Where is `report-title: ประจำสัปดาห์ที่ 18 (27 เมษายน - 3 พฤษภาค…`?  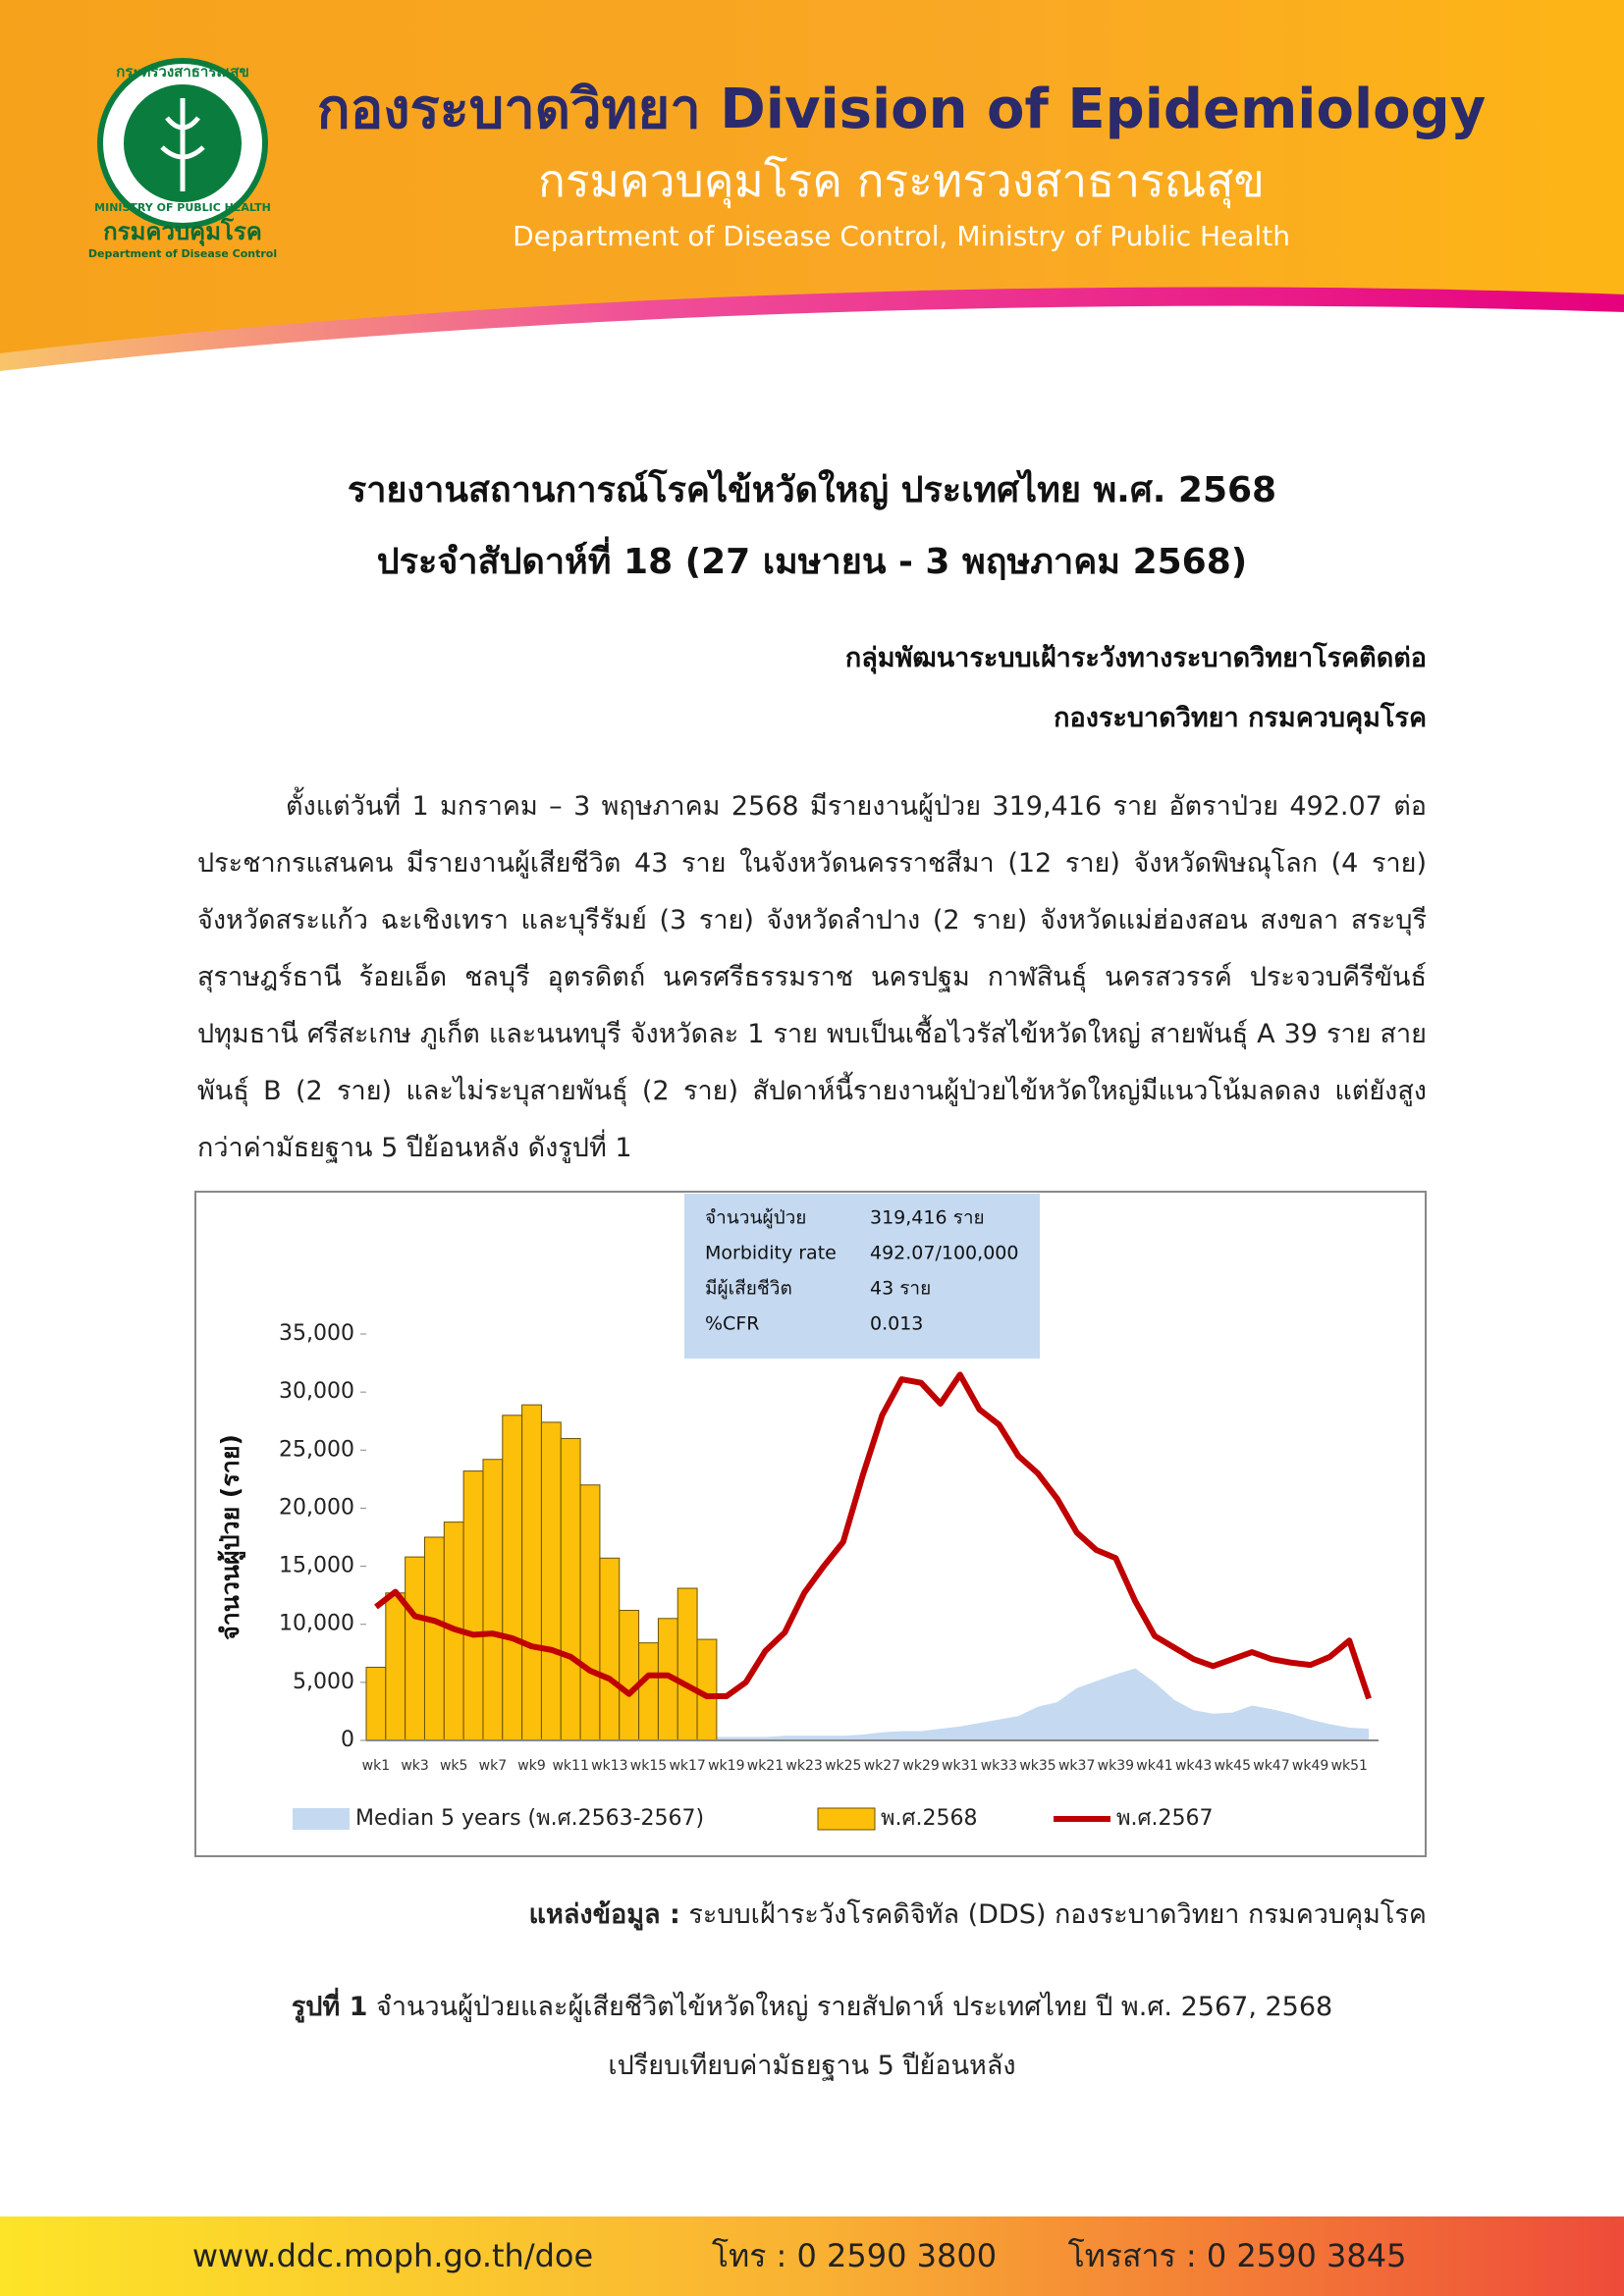
report-title: ประจำสัปดาห์ที่ 18 (27 เมษายน - 3 พฤษภาค… is located at coordinates (812, 562).